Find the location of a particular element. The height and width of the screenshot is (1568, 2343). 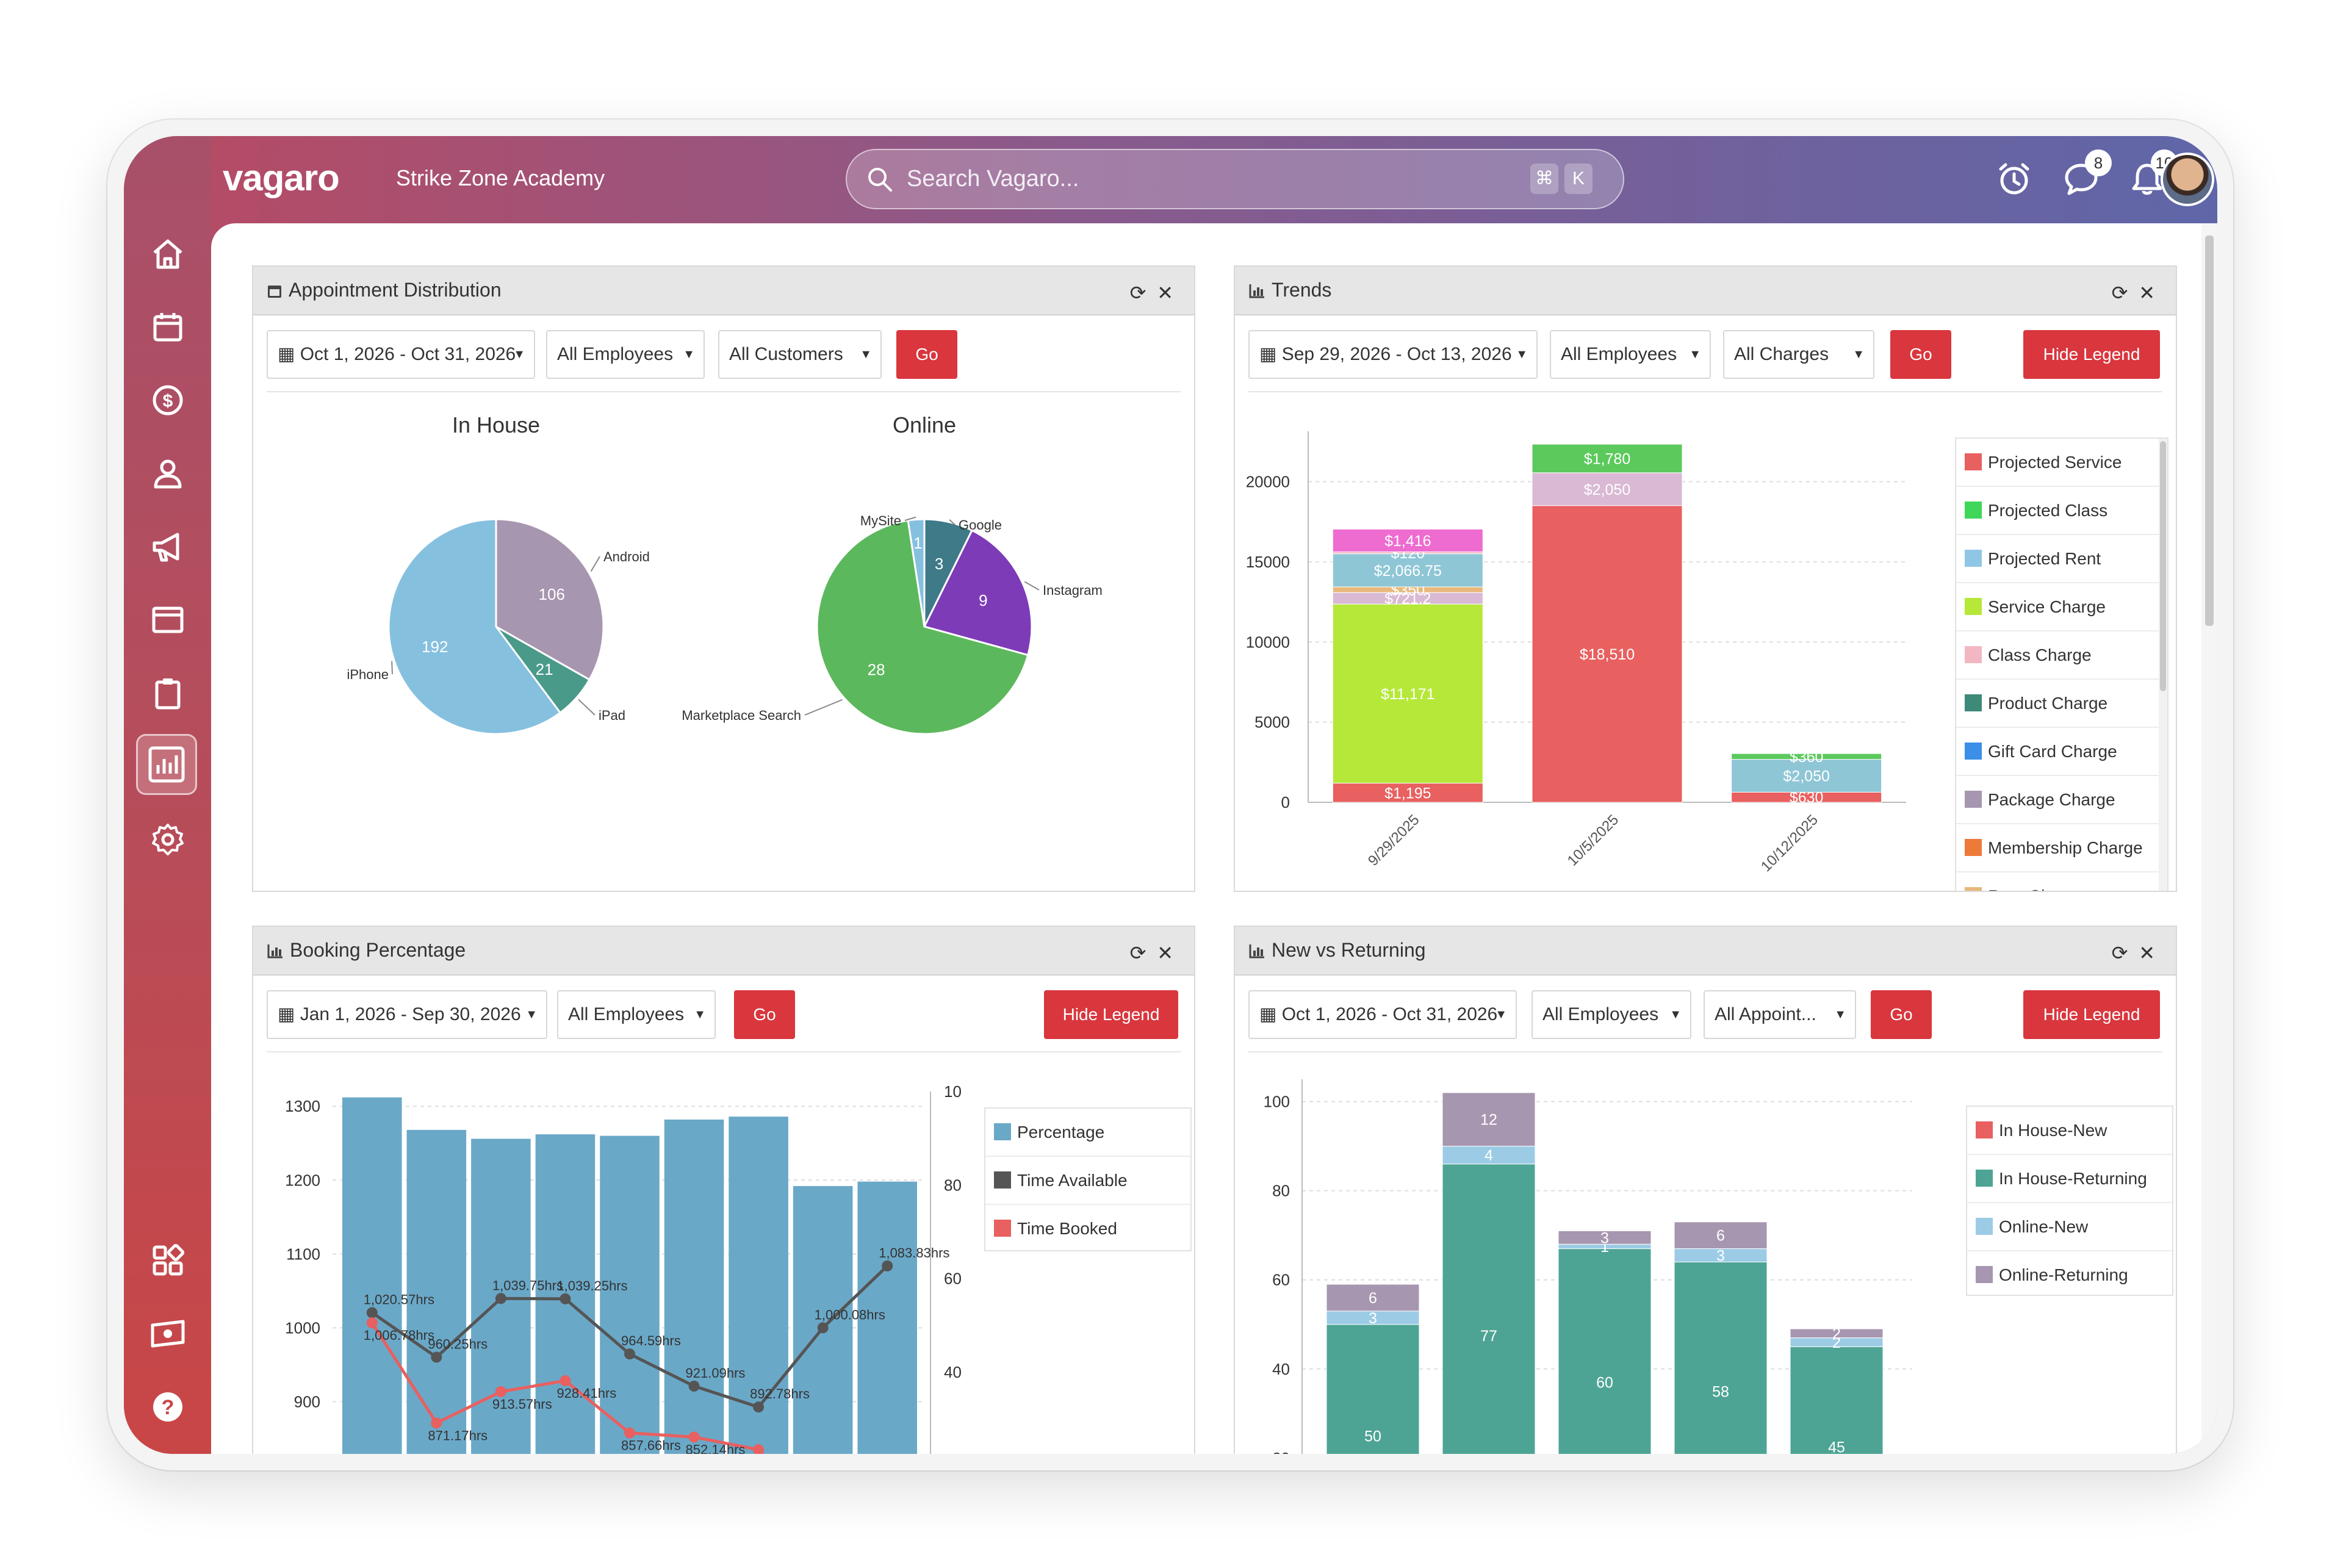

charges-select: All Charges ▼ is located at coordinates (1798, 354).